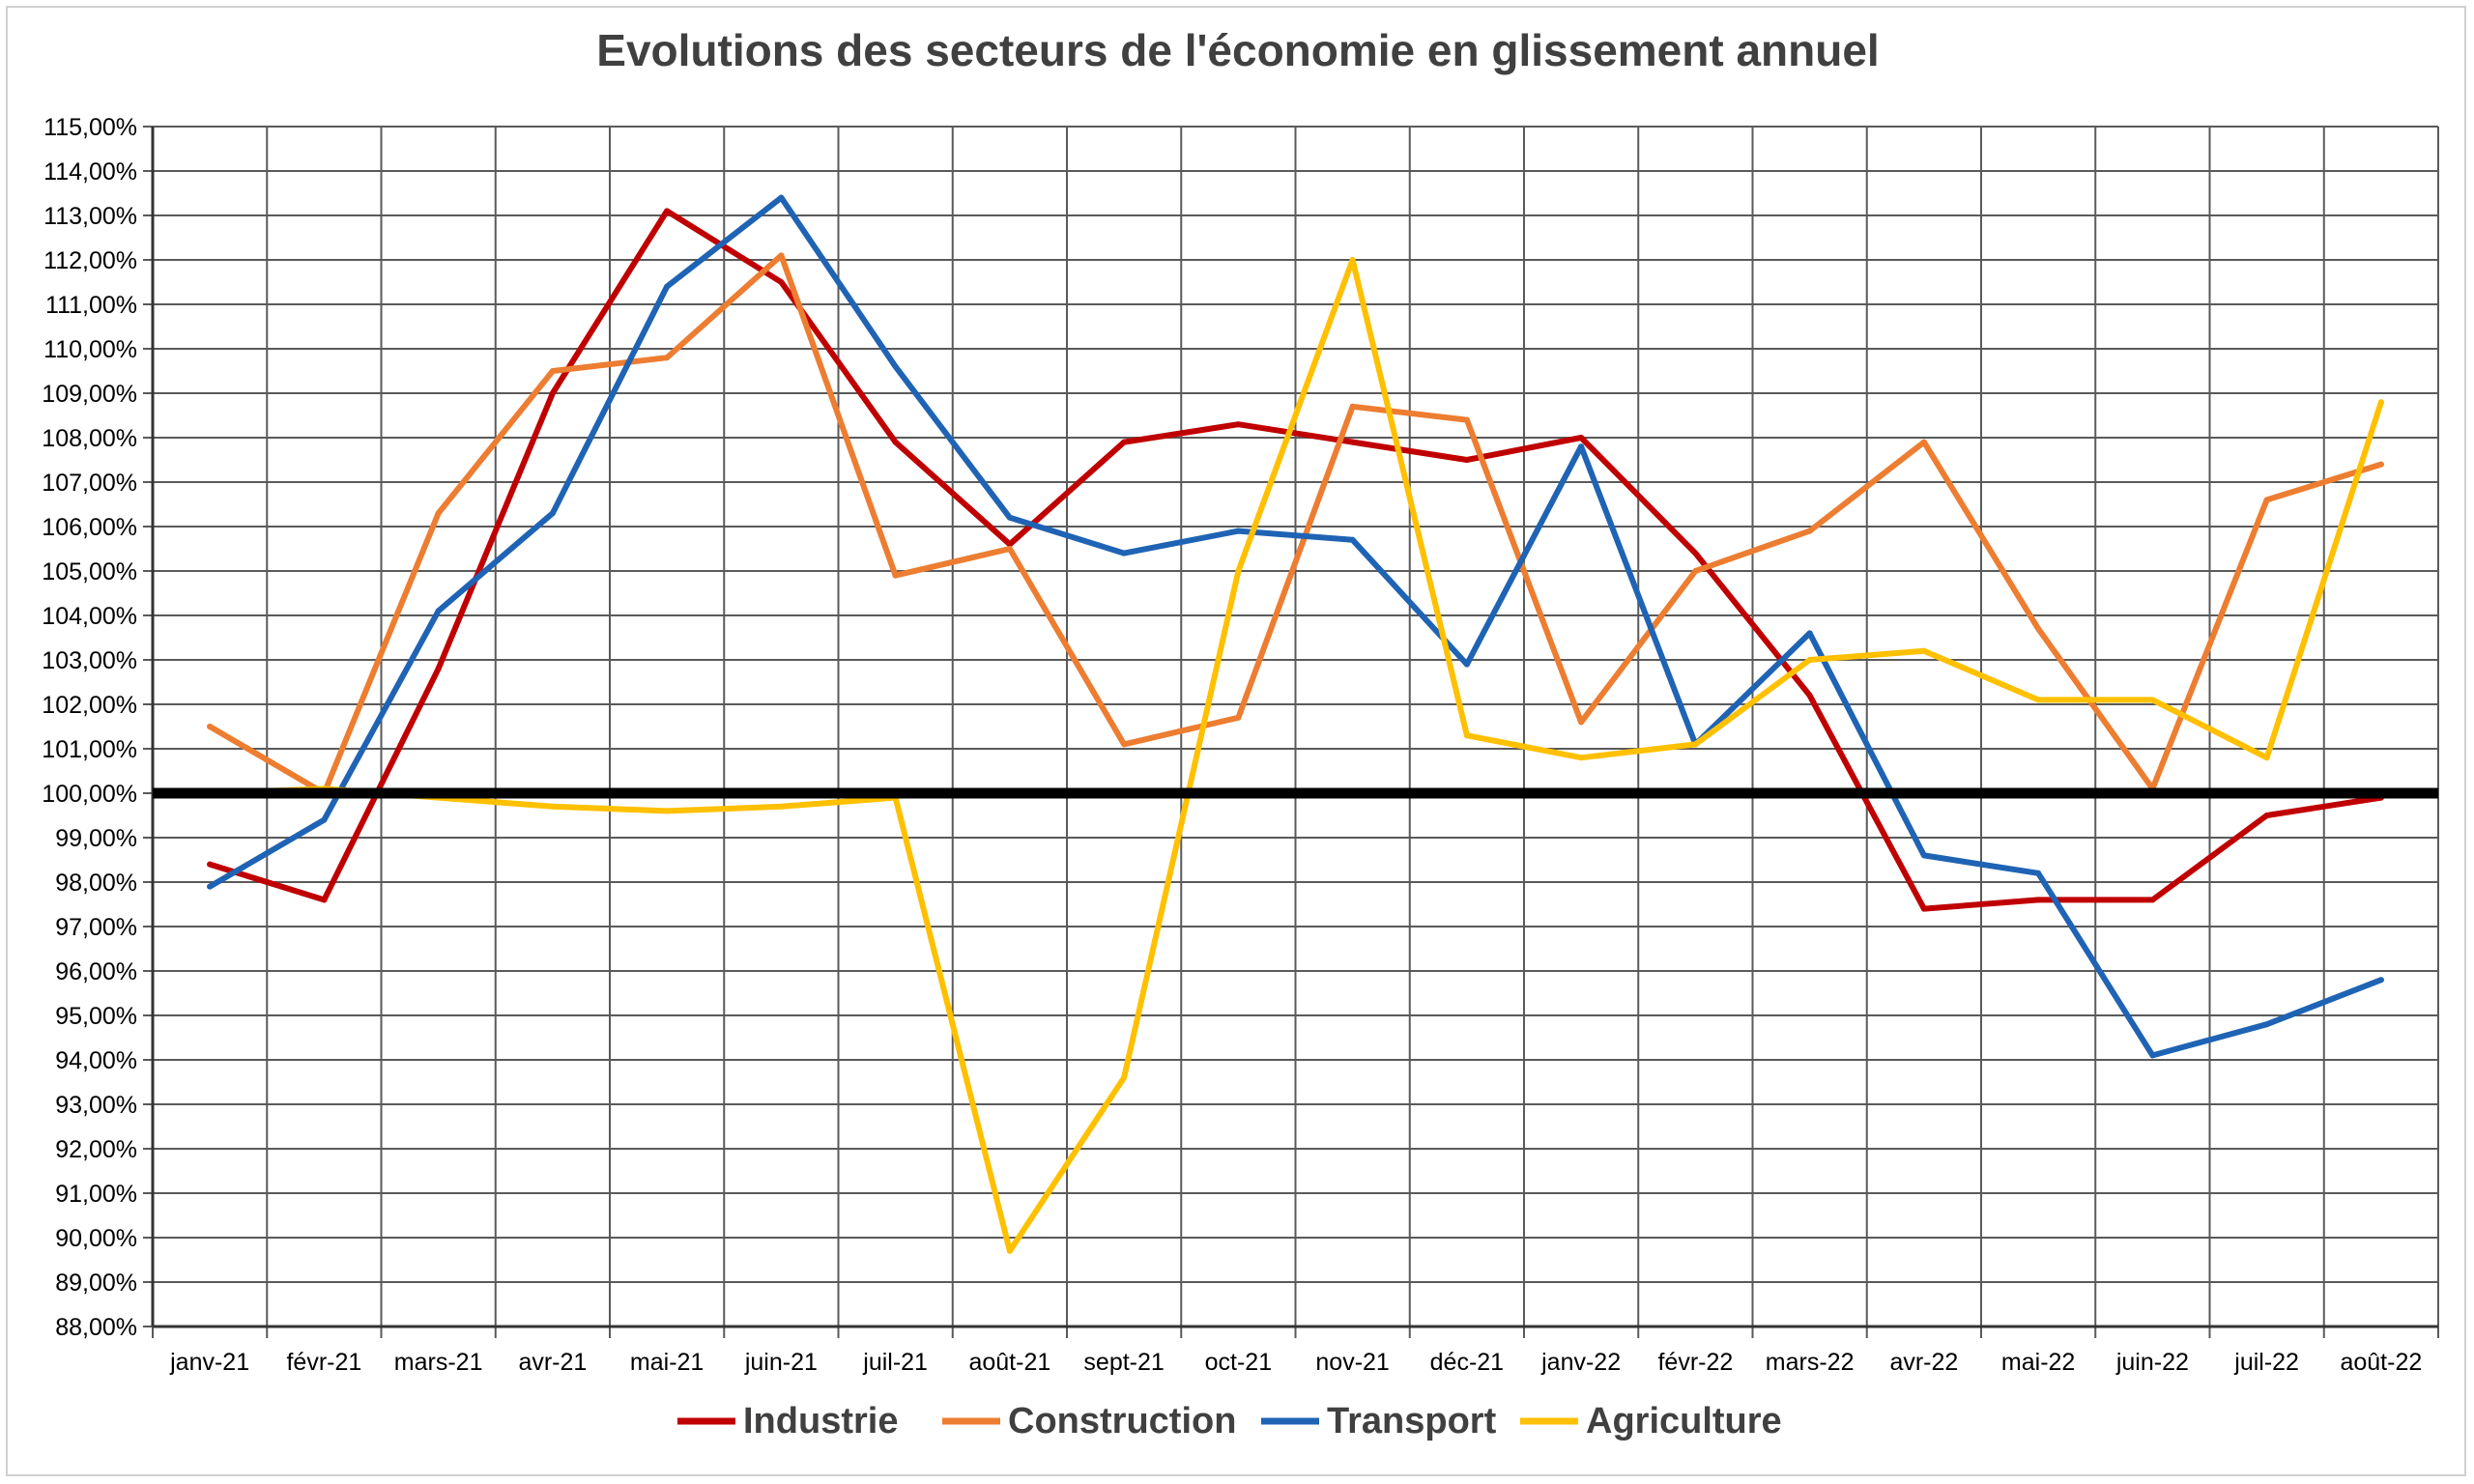 This screenshot has width=2474, height=1484. Describe the element at coordinates (1352, 1362) in the screenshot. I see `x-tick-label: nov-21` at that location.